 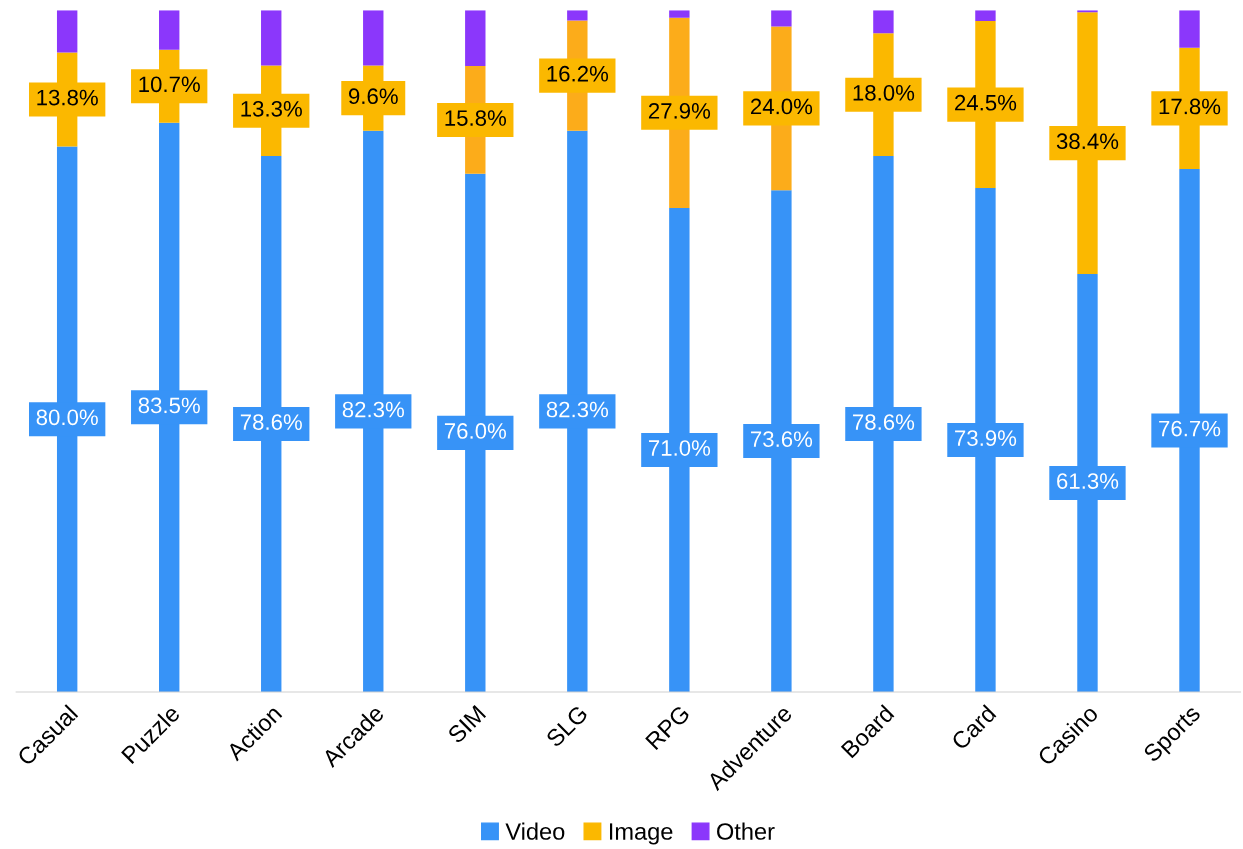 I want to click on data-label: 80.0%, so click(x=67, y=417).